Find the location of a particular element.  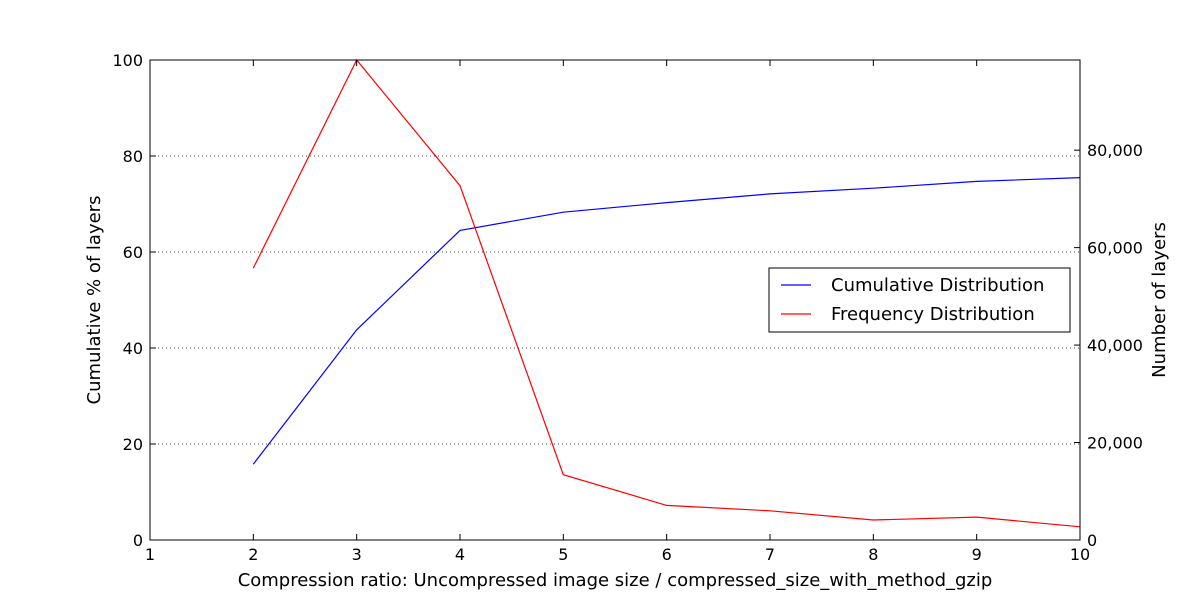

x-tick-label: 9 is located at coordinates (977, 554).